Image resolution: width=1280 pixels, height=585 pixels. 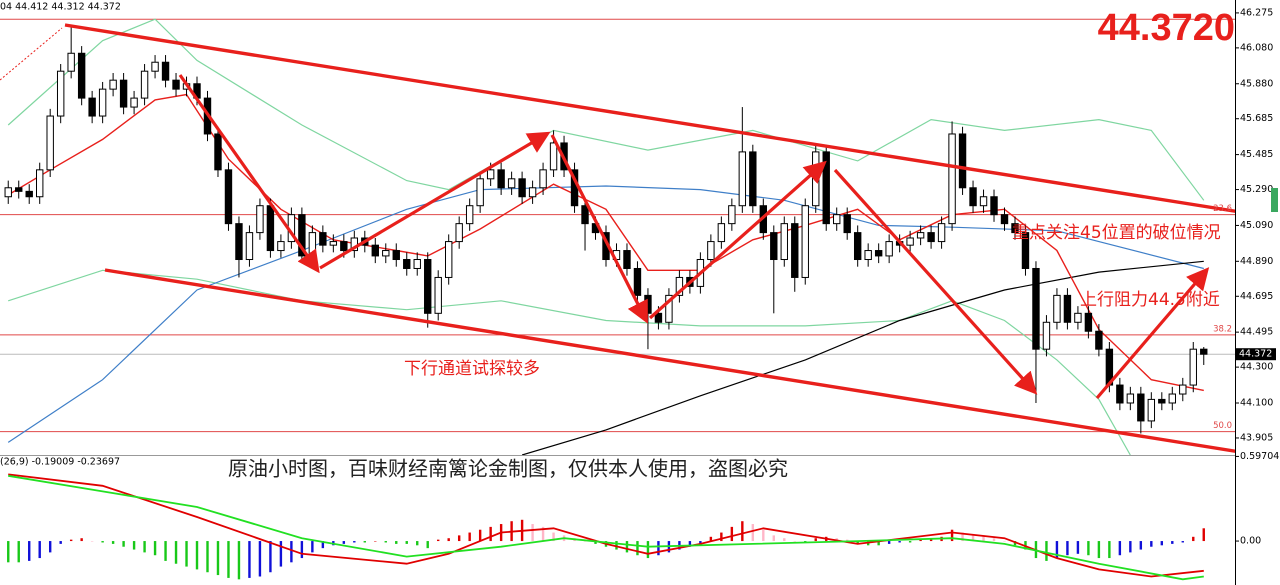 I want to click on y-tick-label: 44.100, so click(x=1256, y=402).